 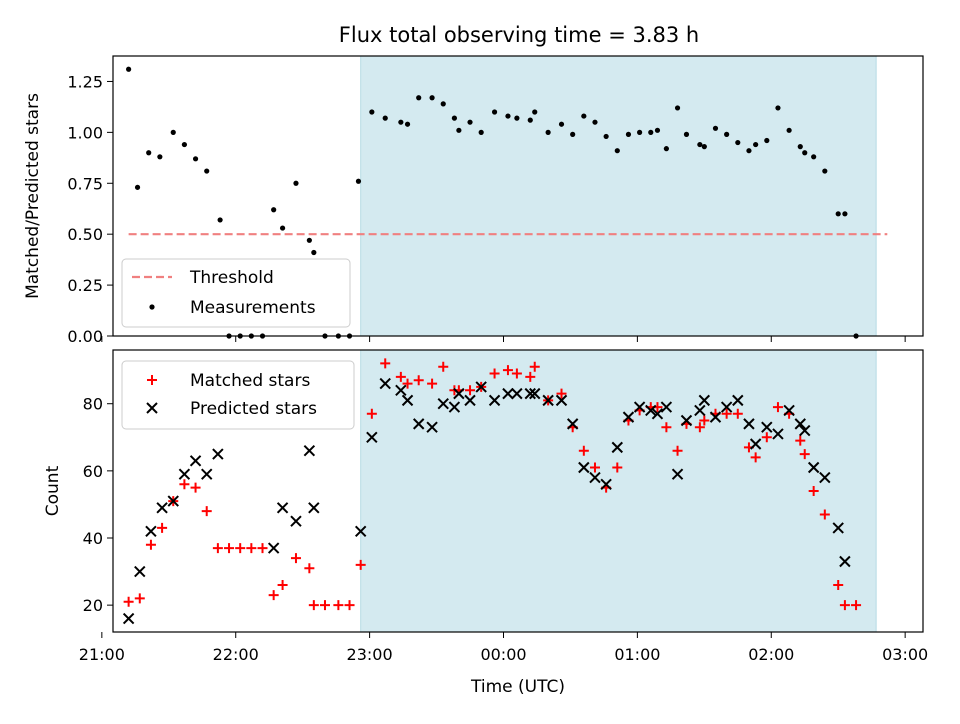 I want to click on x-tick-label: 00:00, so click(x=503, y=654).